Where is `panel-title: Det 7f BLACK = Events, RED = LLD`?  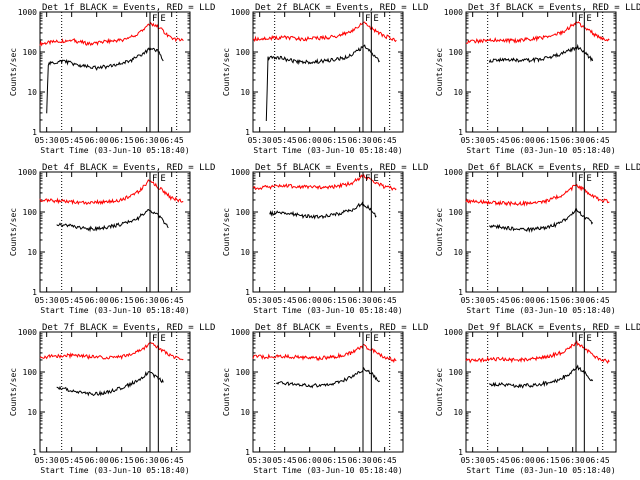 panel-title: Det 7f BLACK = Events, RED = LLD is located at coordinates (128, 328).